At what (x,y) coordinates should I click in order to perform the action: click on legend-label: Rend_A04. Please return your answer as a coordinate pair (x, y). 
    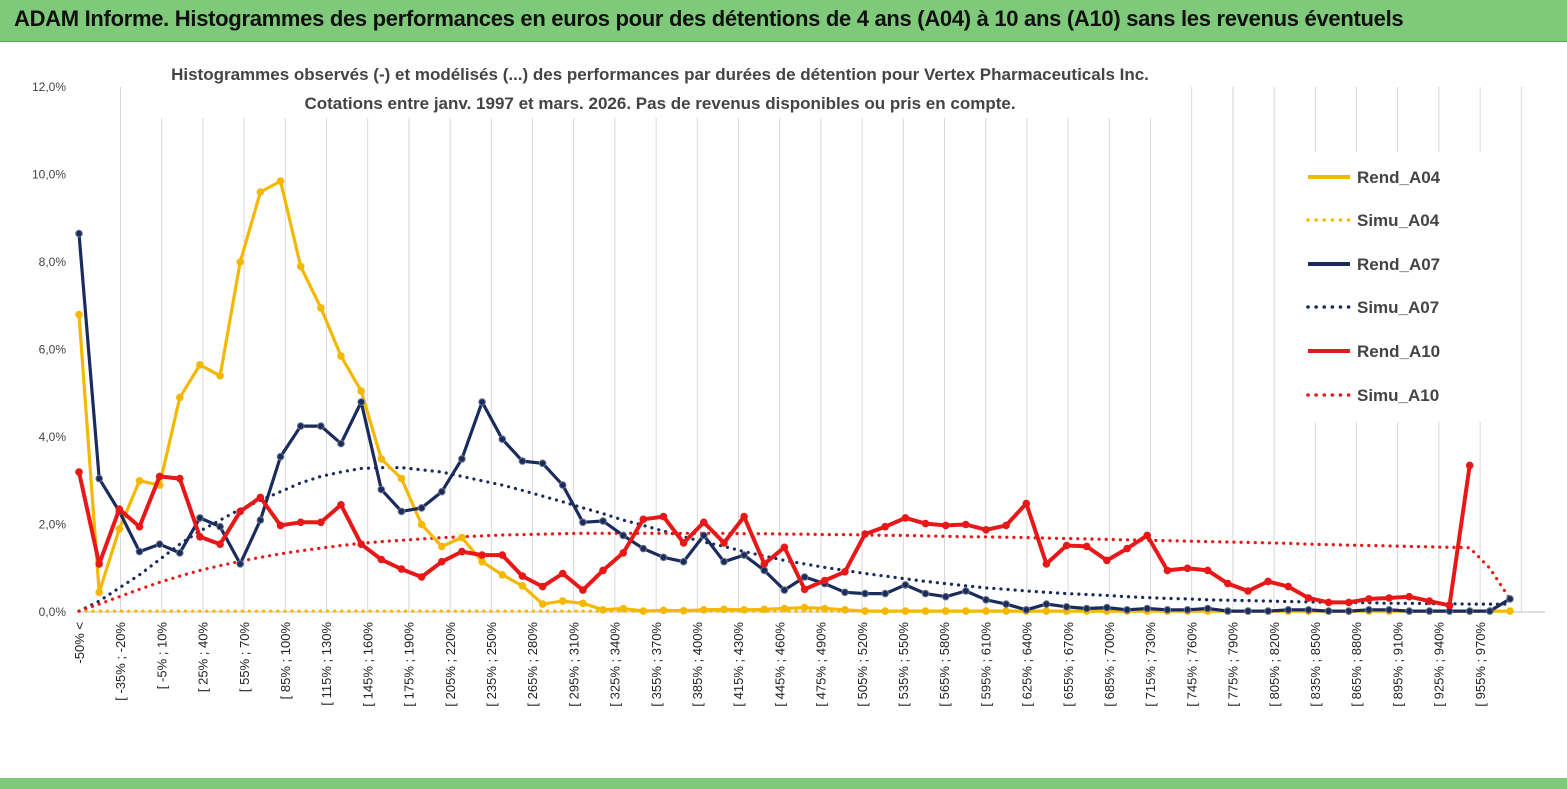
    Looking at the image, I should click on (1399, 177).